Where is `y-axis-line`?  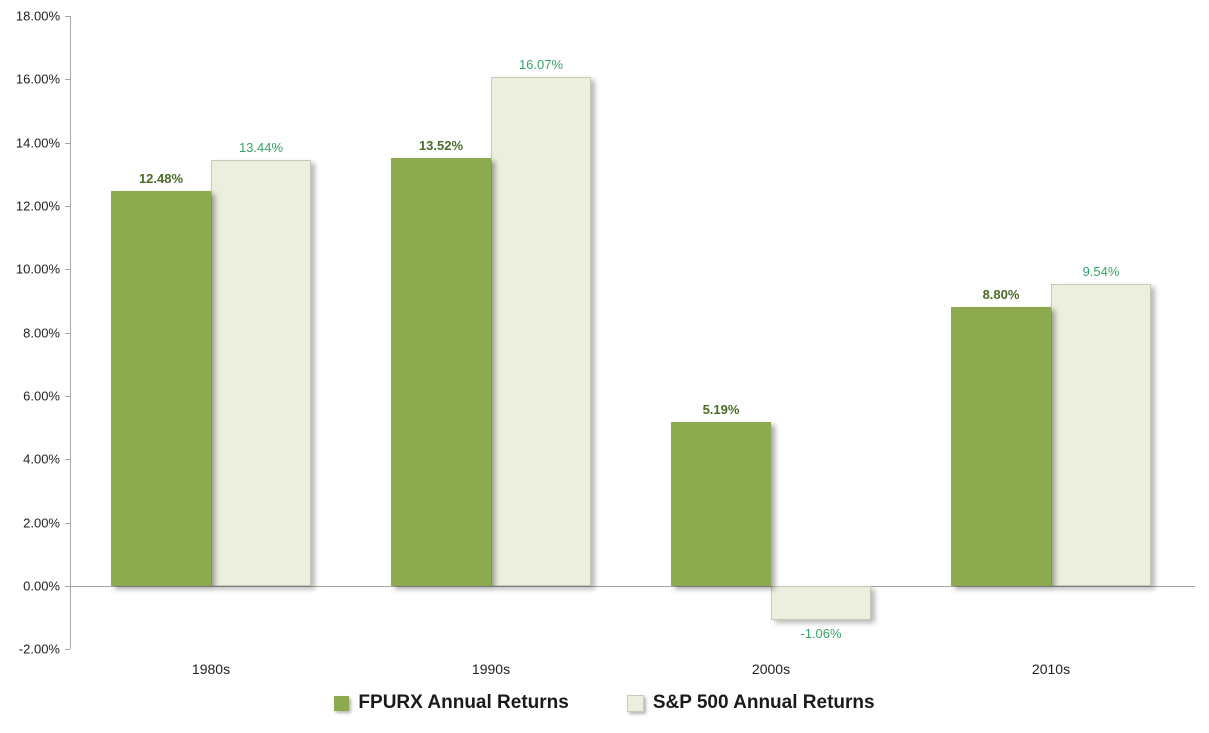
y-axis-line is located at coordinates (70, 333).